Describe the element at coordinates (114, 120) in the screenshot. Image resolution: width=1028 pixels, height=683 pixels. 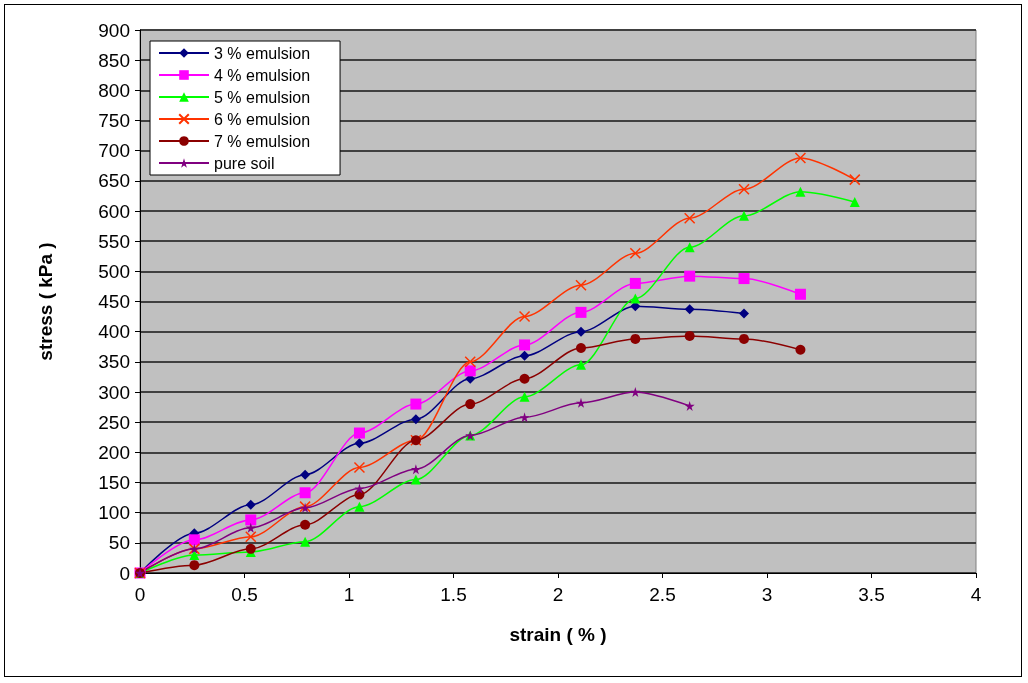
I see `y-tick-label: 750` at that location.